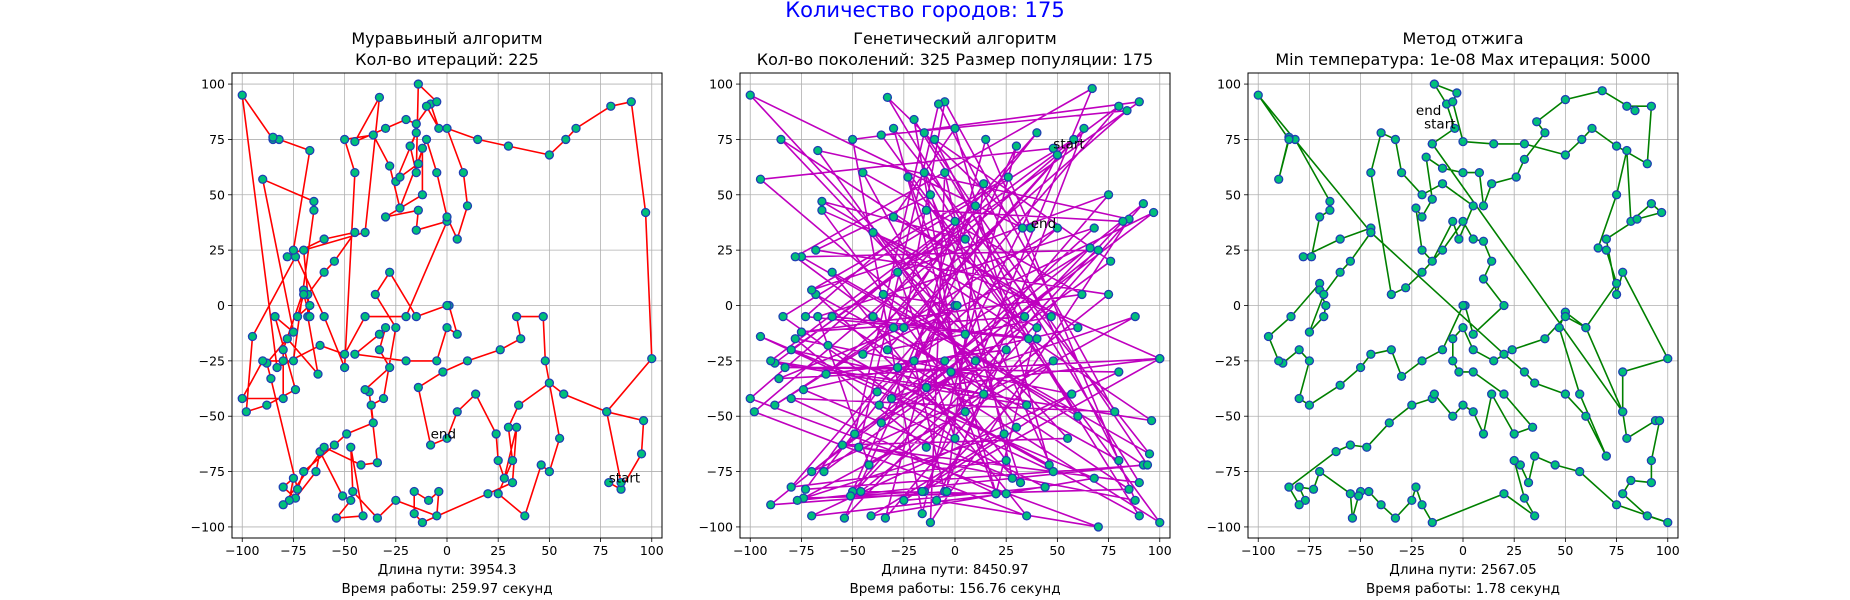 Image resolution: width=1850 pixels, height=600 pixels. Describe the element at coordinates (447, 570) in the screenshot. I see `path-length-label: Длина пути: 3954.3` at that location.